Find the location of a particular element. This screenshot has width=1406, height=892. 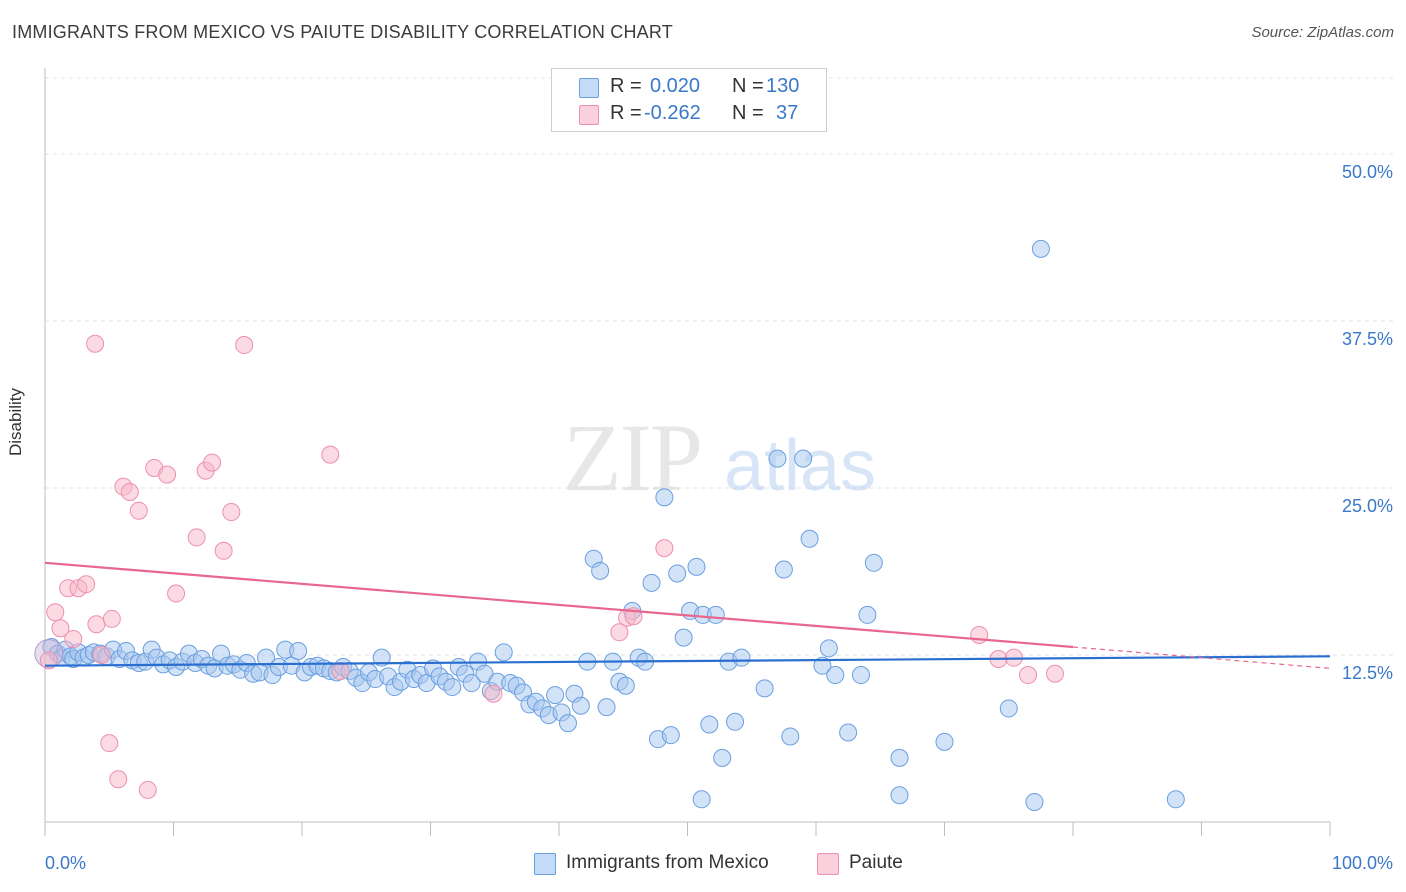

legend-swatch-blue is located at coordinates (589, 88).